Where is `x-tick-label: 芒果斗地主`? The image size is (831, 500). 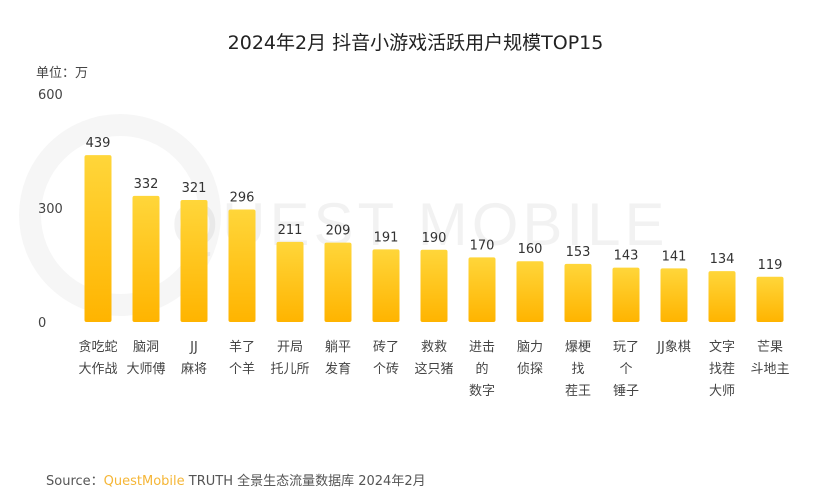
x-tick-label: 芒果斗地主 is located at coordinates (769, 358).